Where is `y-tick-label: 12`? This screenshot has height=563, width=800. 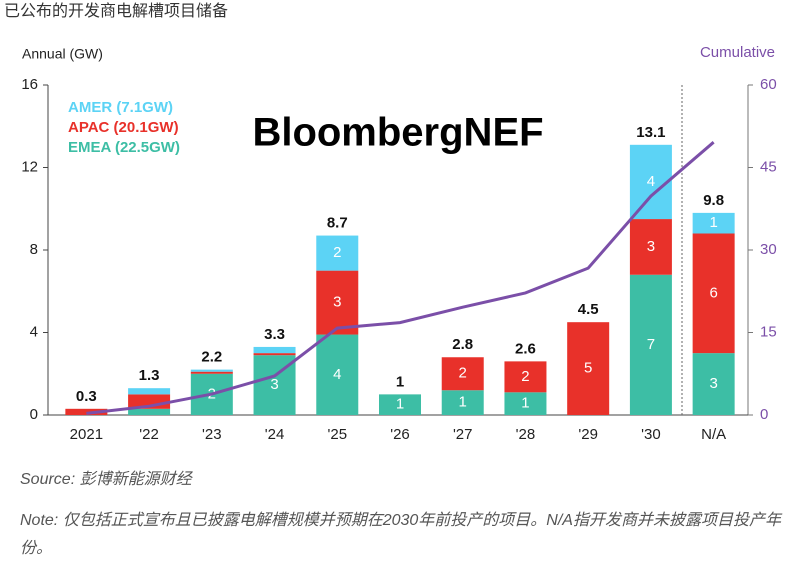
y-tick-label: 12 is located at coordinates (29, 166).